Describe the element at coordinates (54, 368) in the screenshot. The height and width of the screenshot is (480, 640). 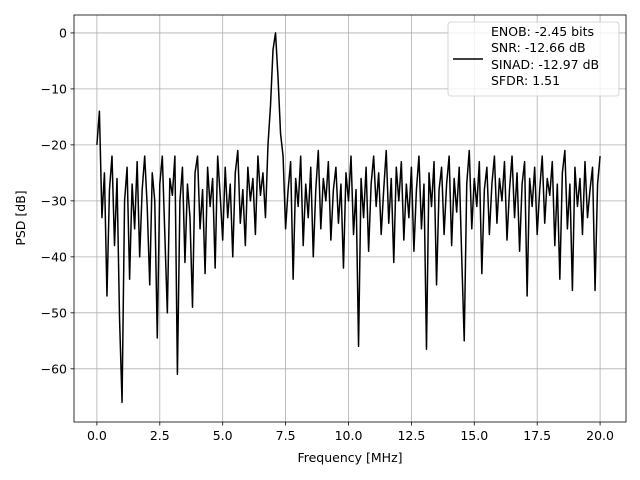
I see `y-tick-label: −60` at that location.